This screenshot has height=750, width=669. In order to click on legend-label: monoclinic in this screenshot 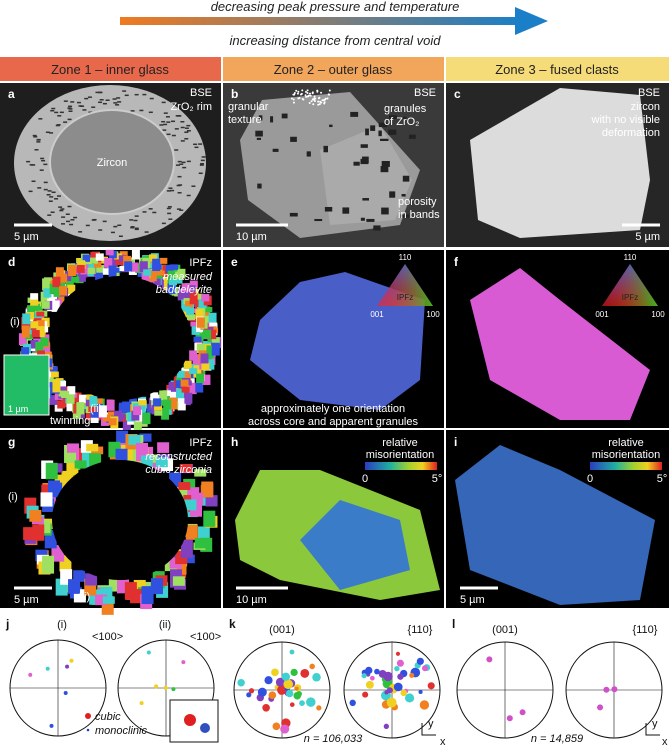, I will do `click(121, 731)`.